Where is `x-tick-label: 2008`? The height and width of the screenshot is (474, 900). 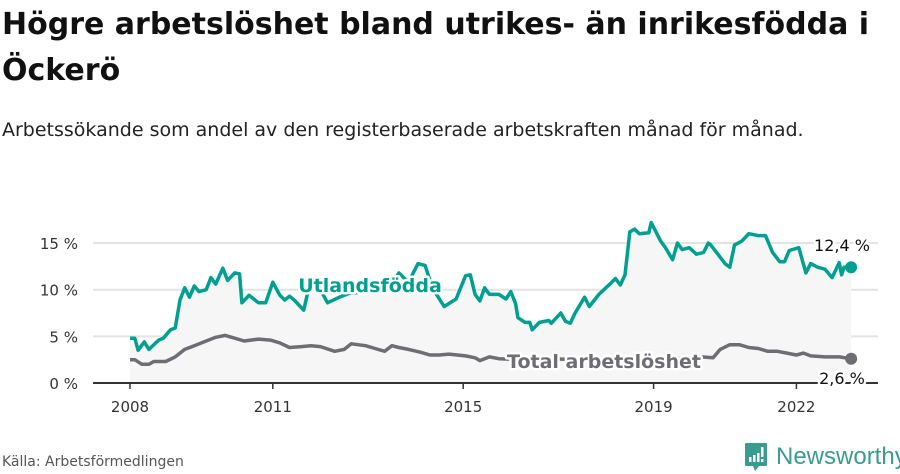 x-tick-label: 2008 is located at coordinates (130, 407).